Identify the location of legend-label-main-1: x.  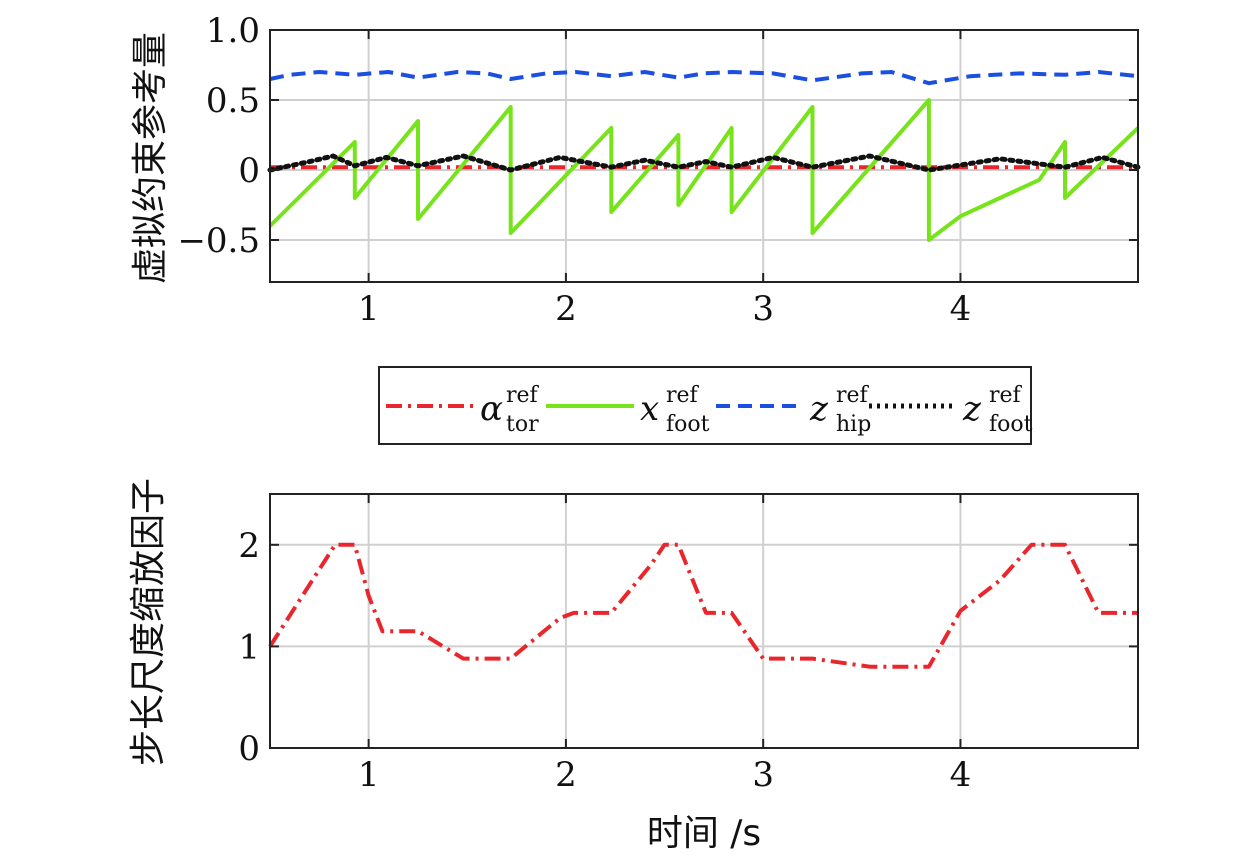
(649, 409).